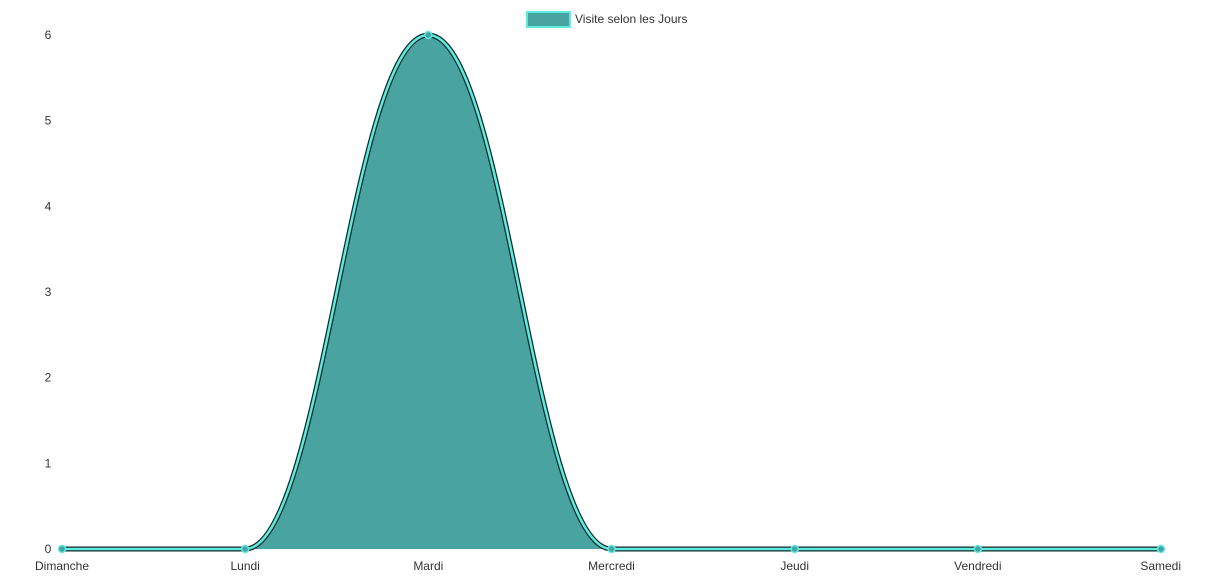 The image size is (1224, 580). Describe the element at coordinates (977, 566) in the screenshot. I see `x-tick-label: Vendredi` at that location.